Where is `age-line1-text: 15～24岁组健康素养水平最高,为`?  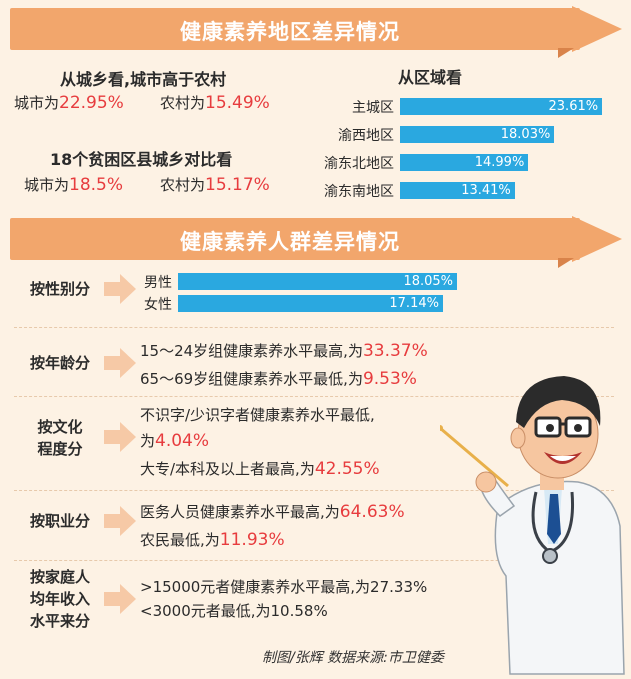 age-line1-text: 15～24岁组健康素养水平最高,为 is located at coordinates (251, 351).